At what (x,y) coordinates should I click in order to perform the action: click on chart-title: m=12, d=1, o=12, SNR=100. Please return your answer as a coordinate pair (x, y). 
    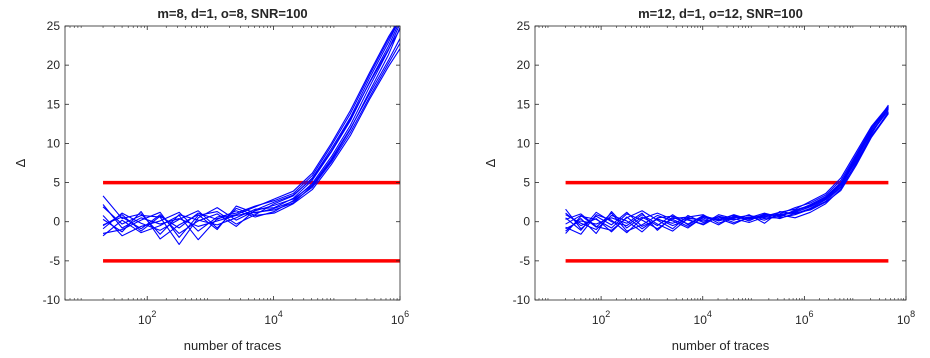
    Looking at the image, I should click on (720, 13).